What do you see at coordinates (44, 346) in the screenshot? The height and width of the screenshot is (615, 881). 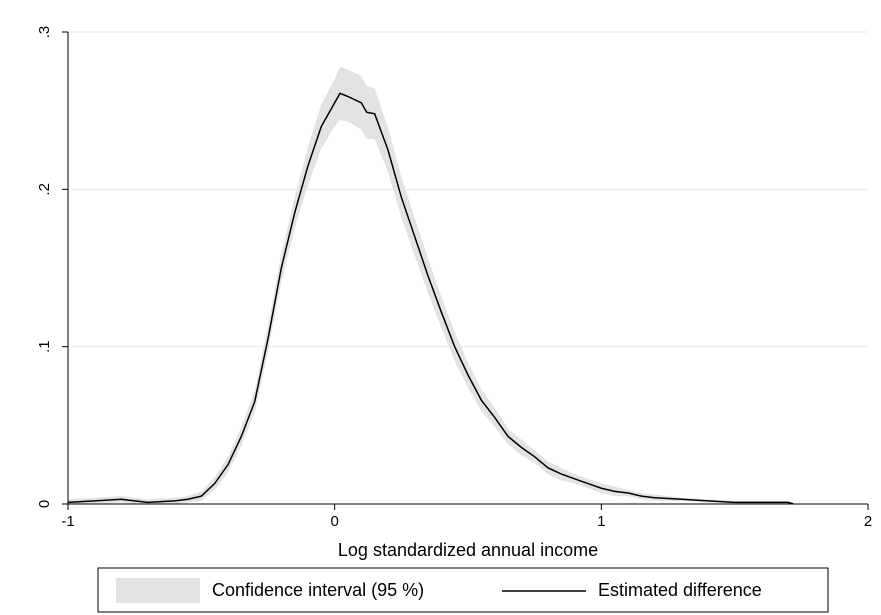 I see `y-tick-label: .1` at bounding box center [44, 346].